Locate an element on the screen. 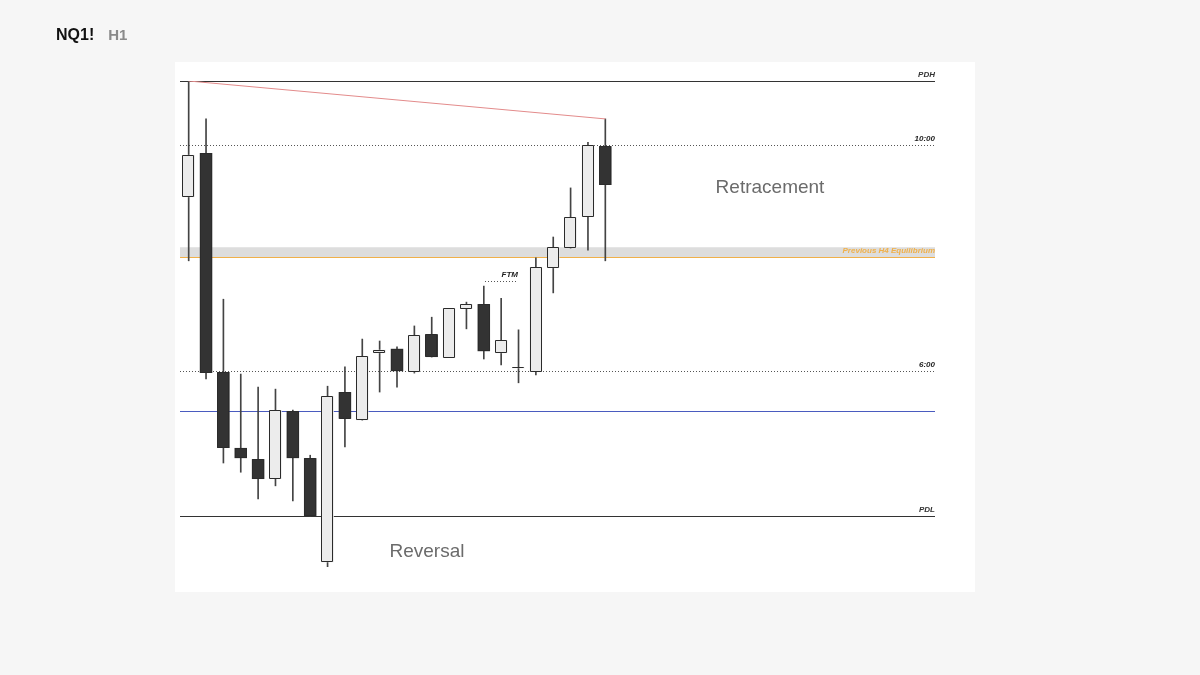  ref-line-label: PDL is located at coordinates (927, 510).